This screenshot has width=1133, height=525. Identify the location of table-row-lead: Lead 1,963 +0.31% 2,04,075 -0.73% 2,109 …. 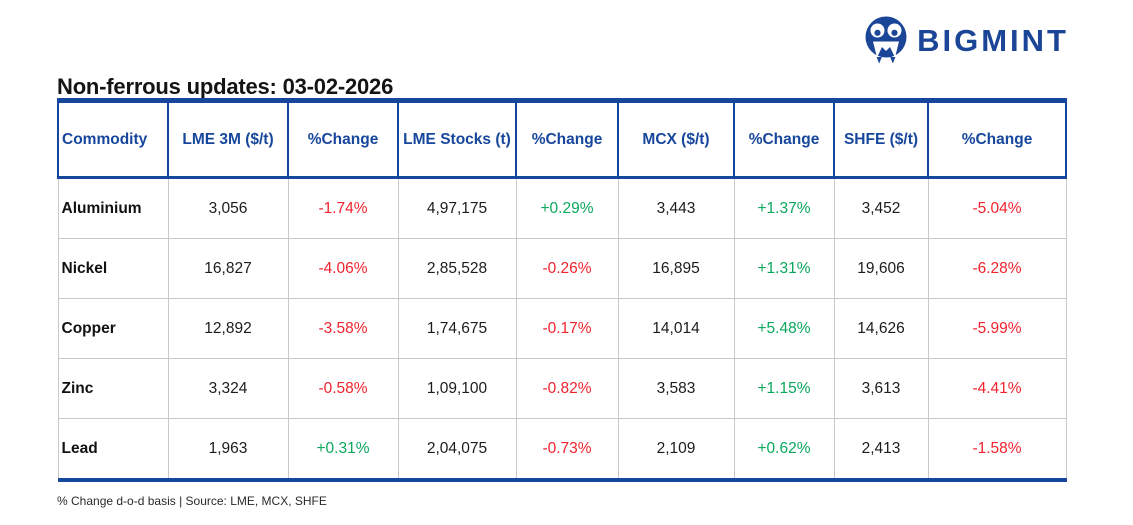
(562, 449).